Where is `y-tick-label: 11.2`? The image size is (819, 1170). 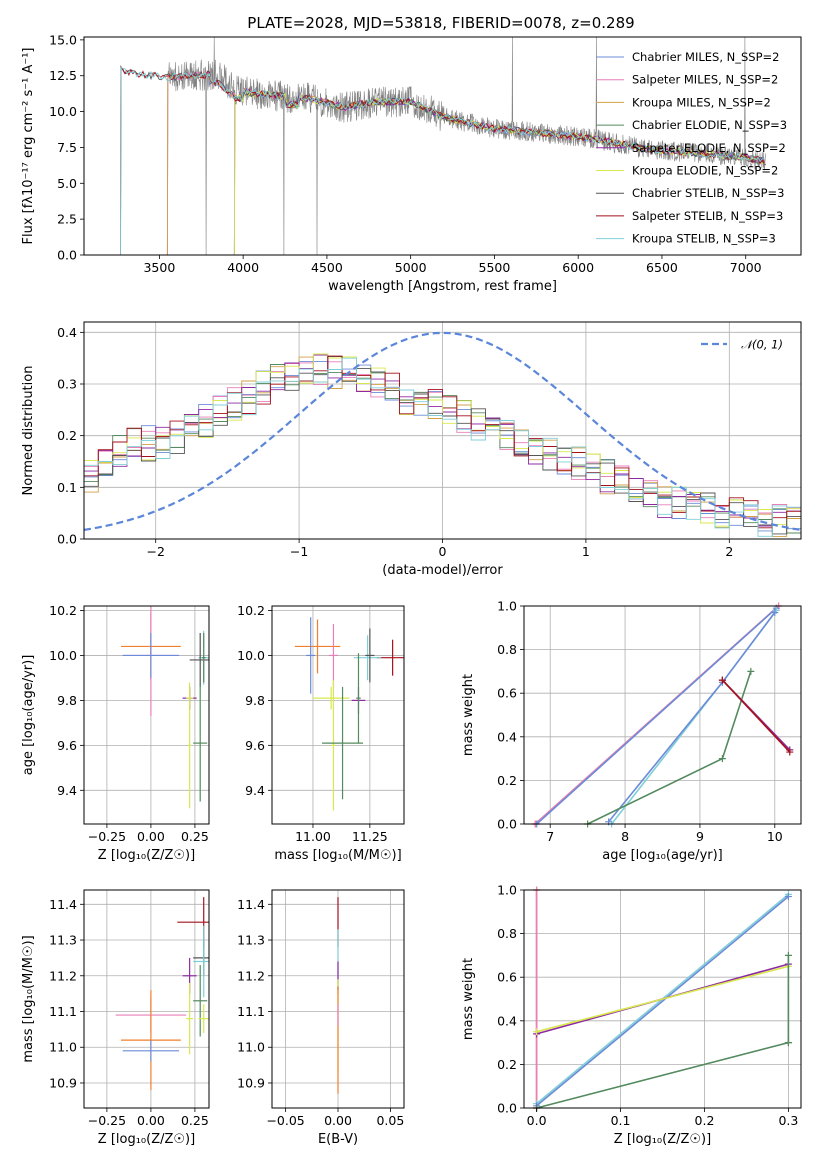
y-tick-label: 11.2 is located at coordinates (251, 975).